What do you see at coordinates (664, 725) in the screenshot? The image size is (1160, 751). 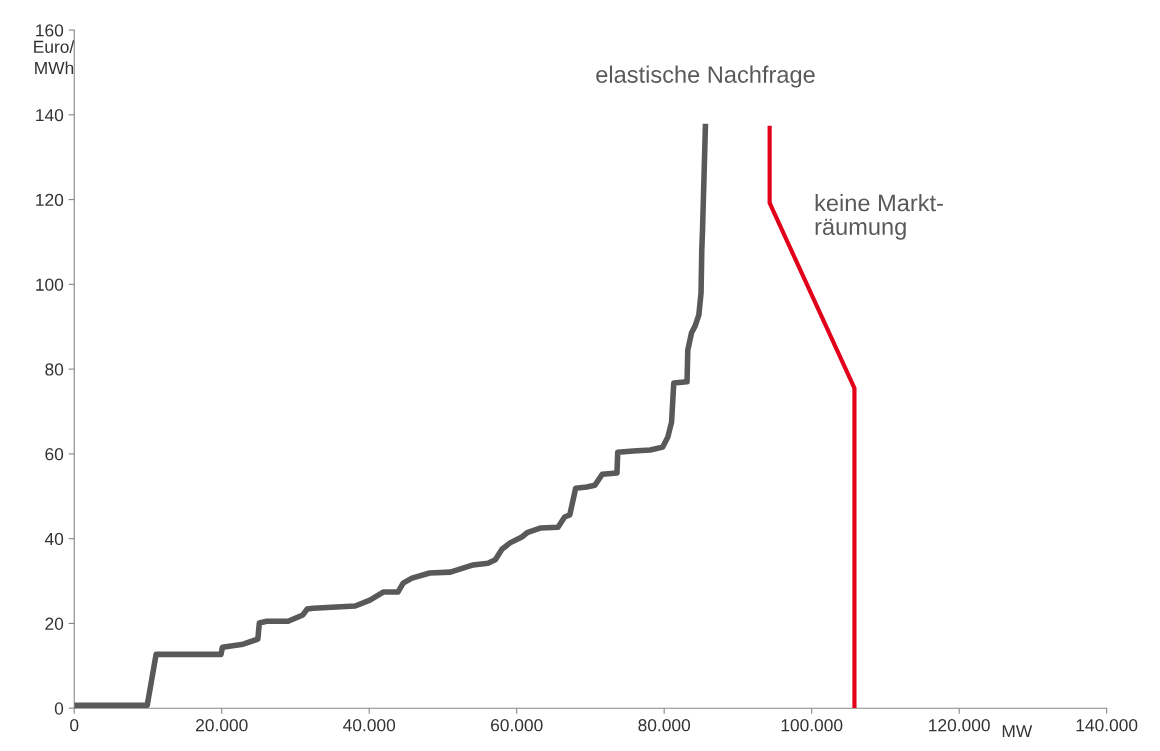 I see `x-tick-label: 80.000` at bounding box center [664, 725].